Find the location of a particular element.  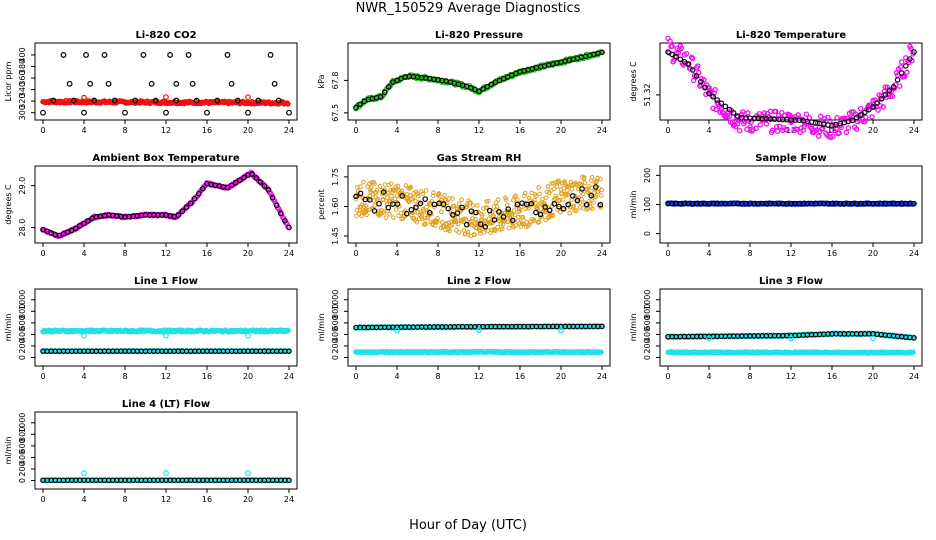

y-tick-label: 28.0 is located at coordinates (22, 228).